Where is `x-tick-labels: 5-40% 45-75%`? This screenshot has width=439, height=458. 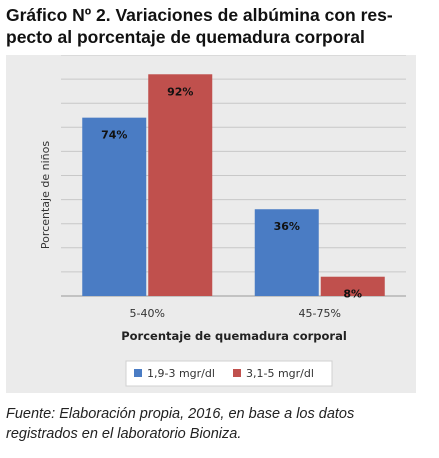 x-tick-labels: 5-40% 45-75% is located at coordinates (235, 313).